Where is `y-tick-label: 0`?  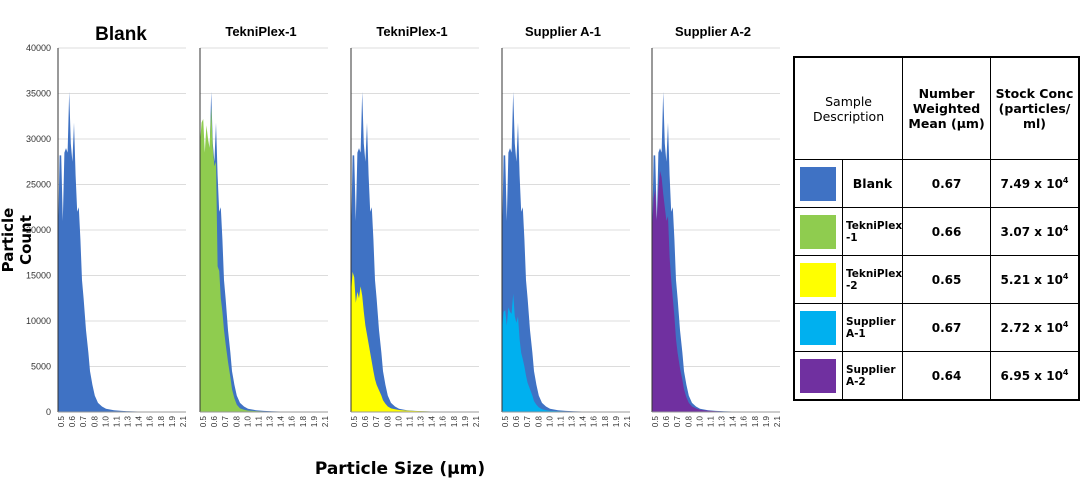 y-tick-label: 0 is located at coordinates (48, 412).